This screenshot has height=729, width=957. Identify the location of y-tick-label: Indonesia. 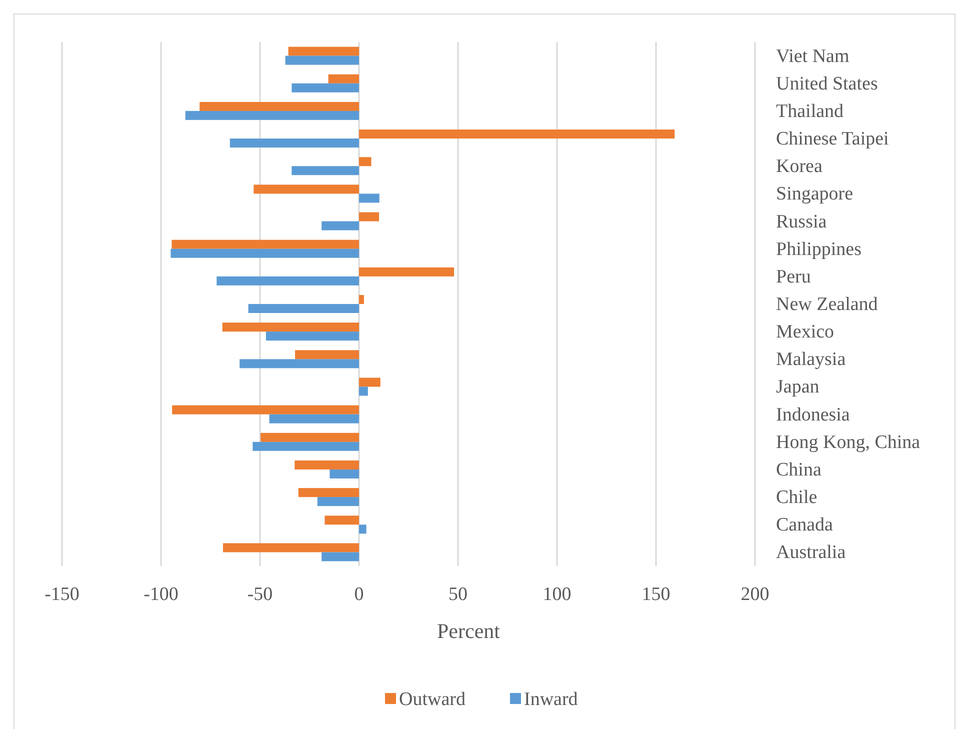
(813, 415).